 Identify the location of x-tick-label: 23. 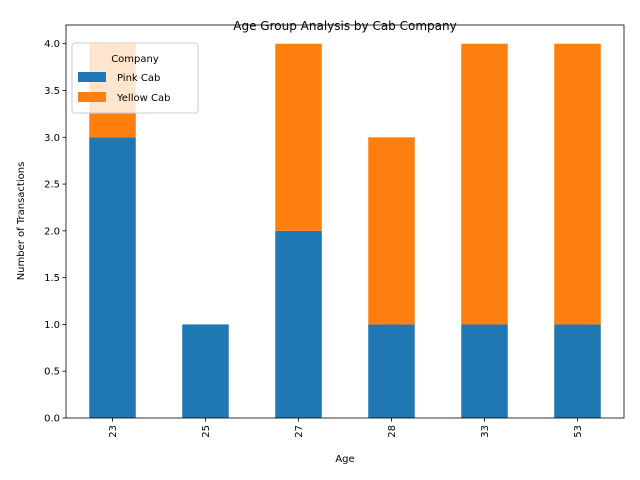
(113, 431).